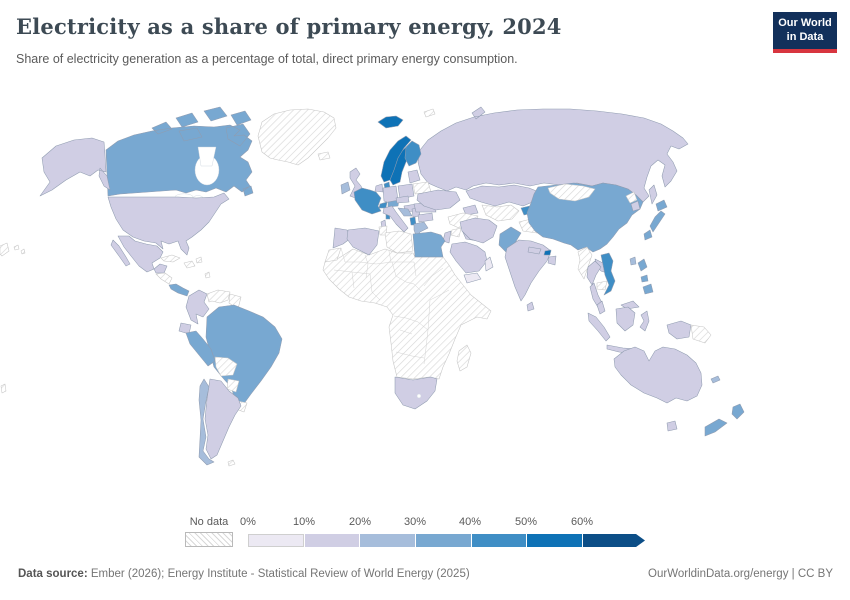 This screenshot has width=850, height=600. Describe the element at coordinates (179, 151) in the screenshot. I see `country-canada` at that location.